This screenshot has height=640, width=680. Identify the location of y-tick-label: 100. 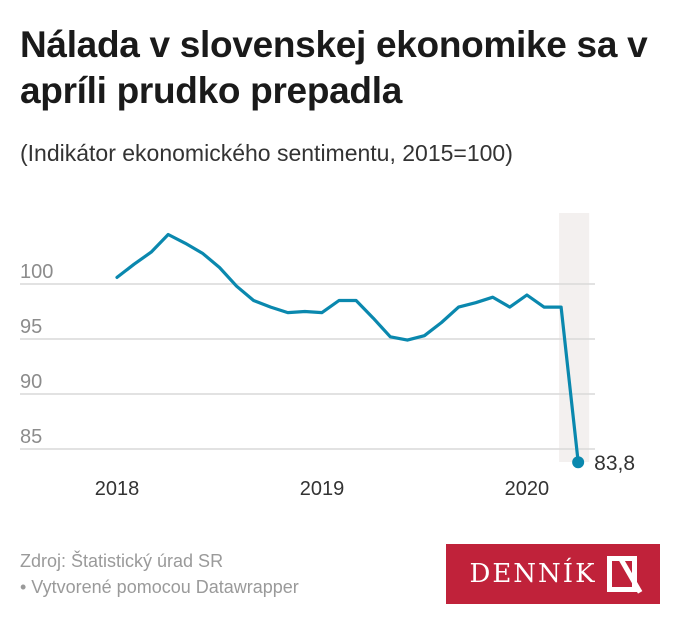
(36, 272).